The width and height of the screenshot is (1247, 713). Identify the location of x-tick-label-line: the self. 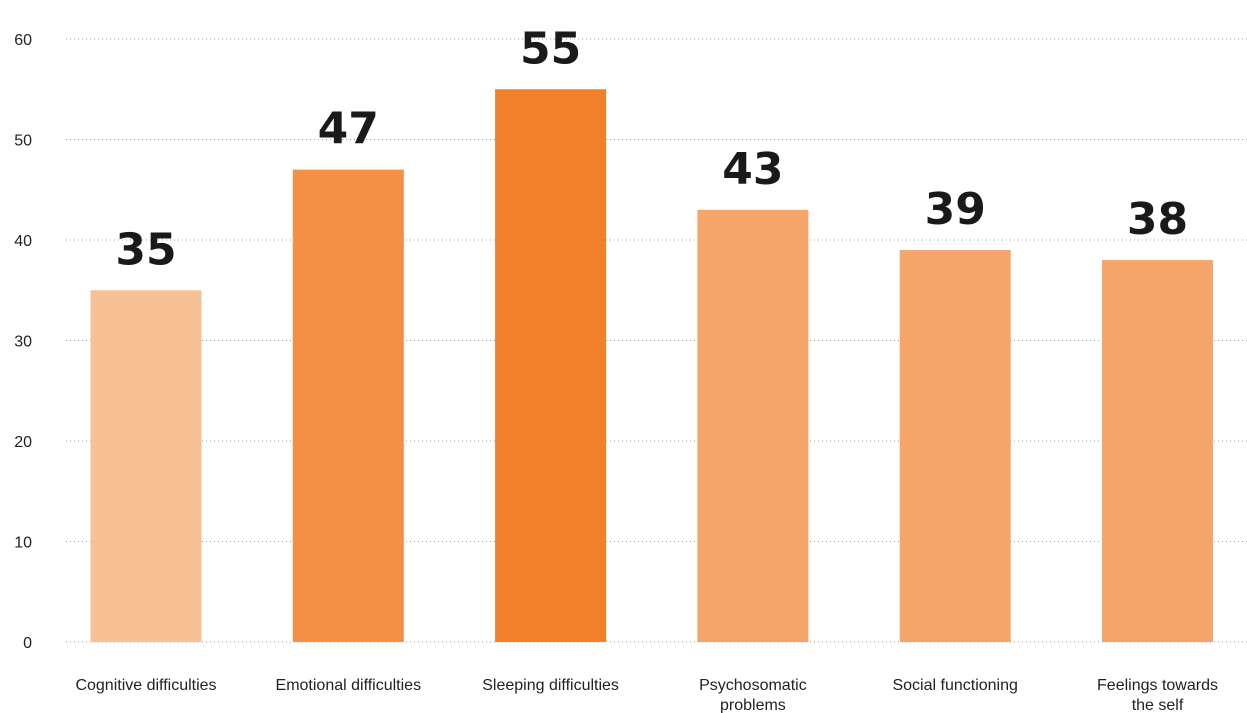
(1158, 705).